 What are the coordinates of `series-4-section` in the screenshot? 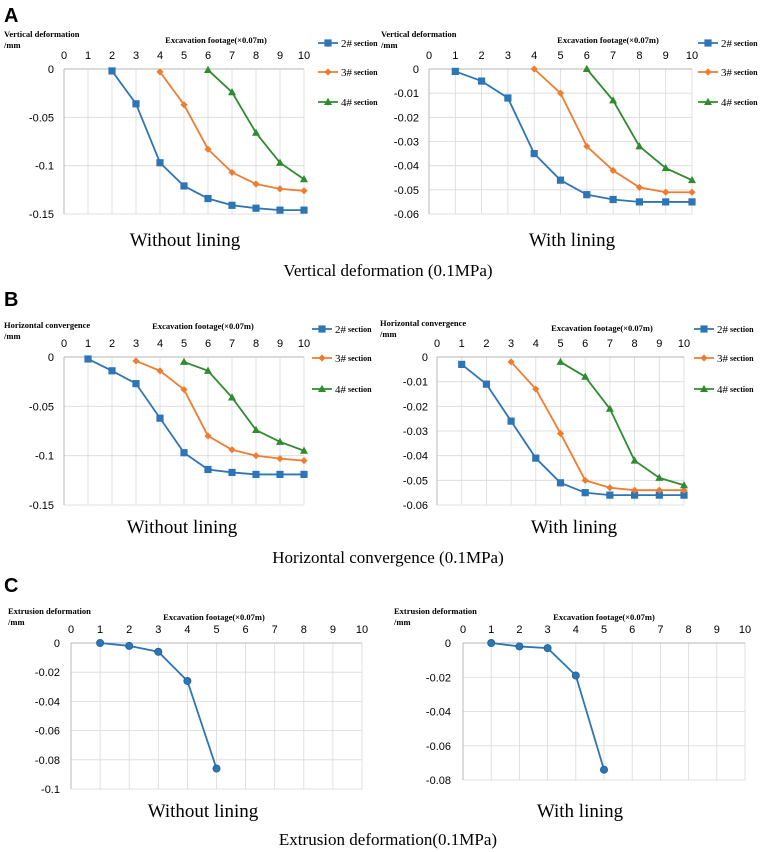 It's located at (639, 124).